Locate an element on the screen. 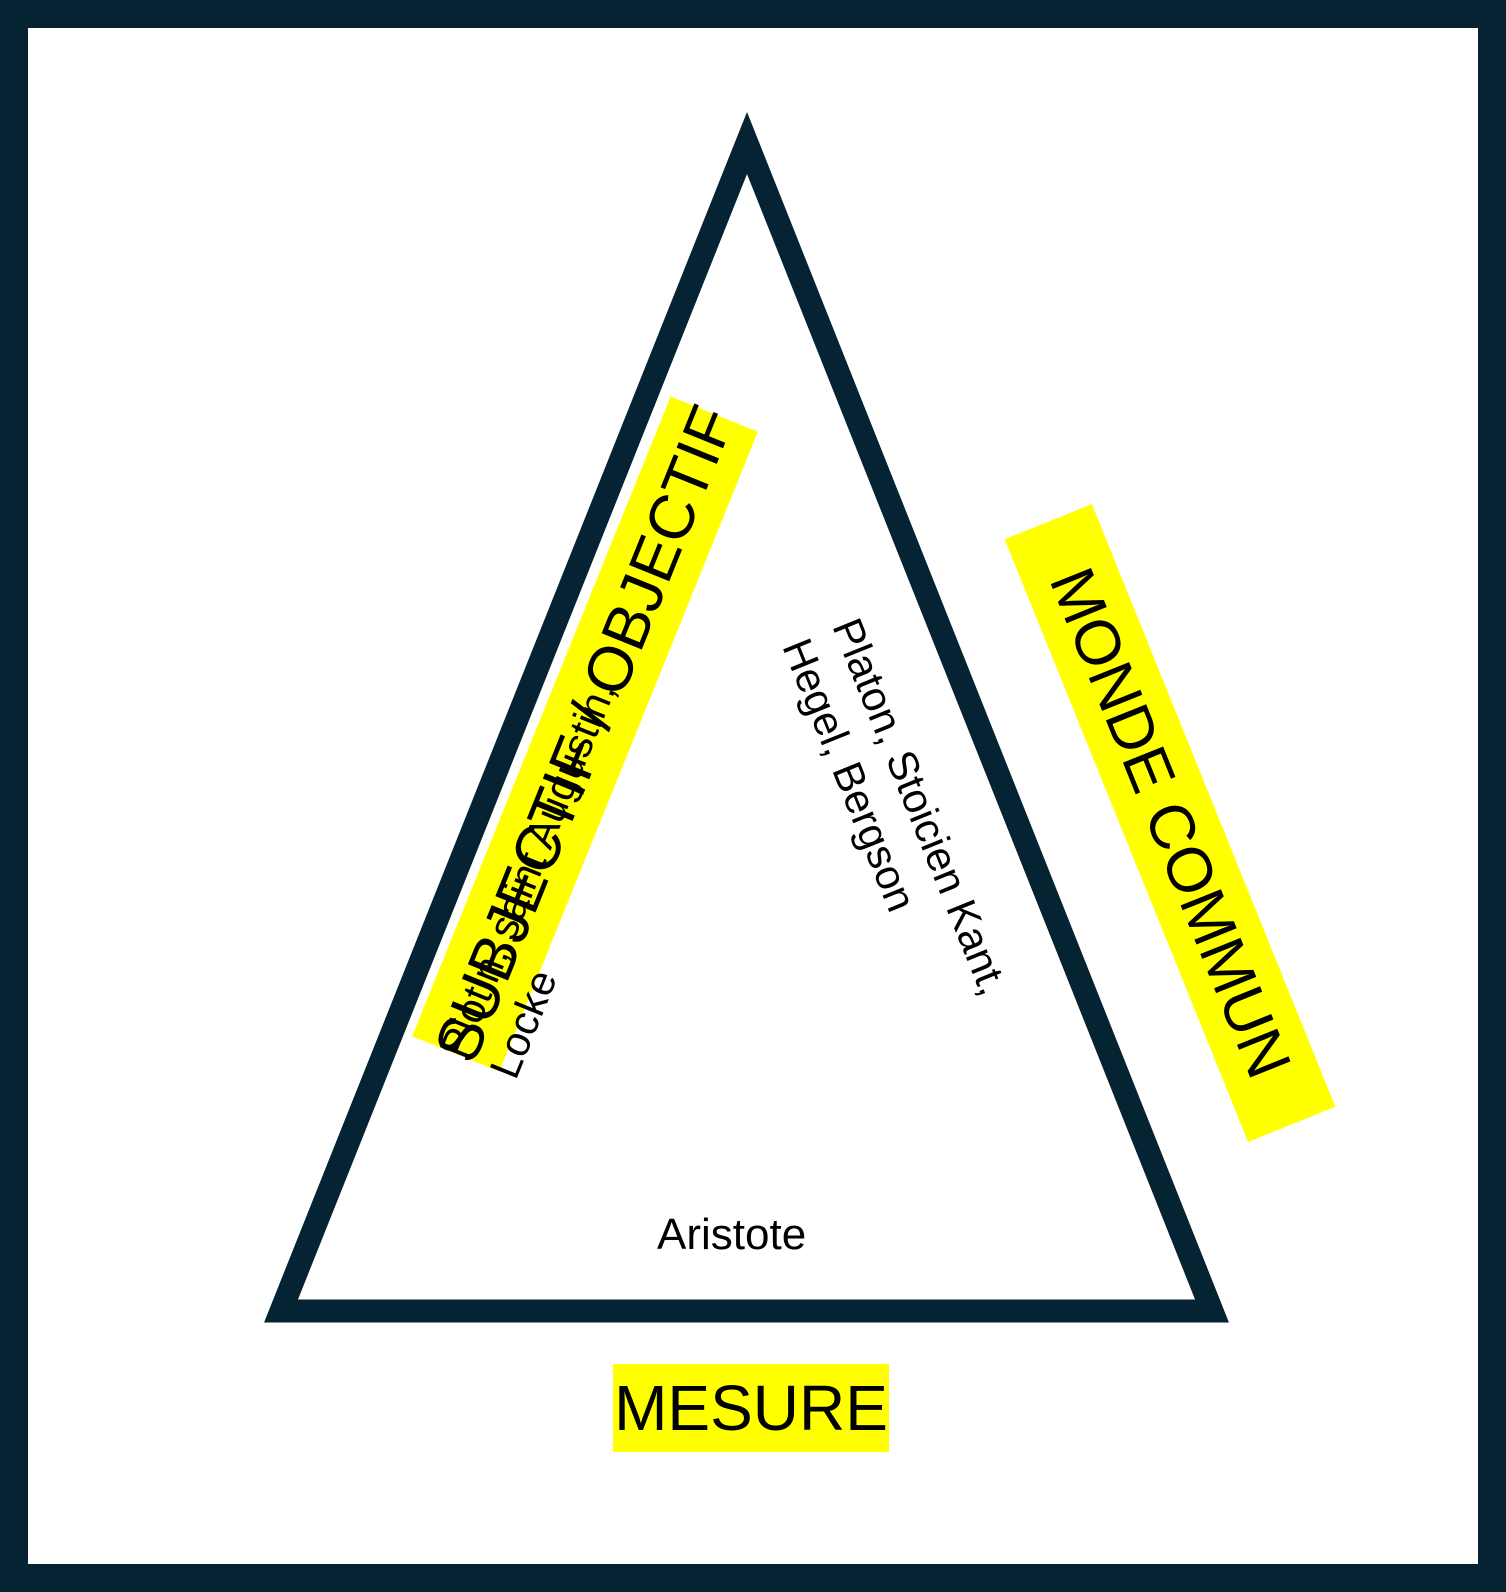  label-mesure: MESURE is located at coordinates (751, 1408).